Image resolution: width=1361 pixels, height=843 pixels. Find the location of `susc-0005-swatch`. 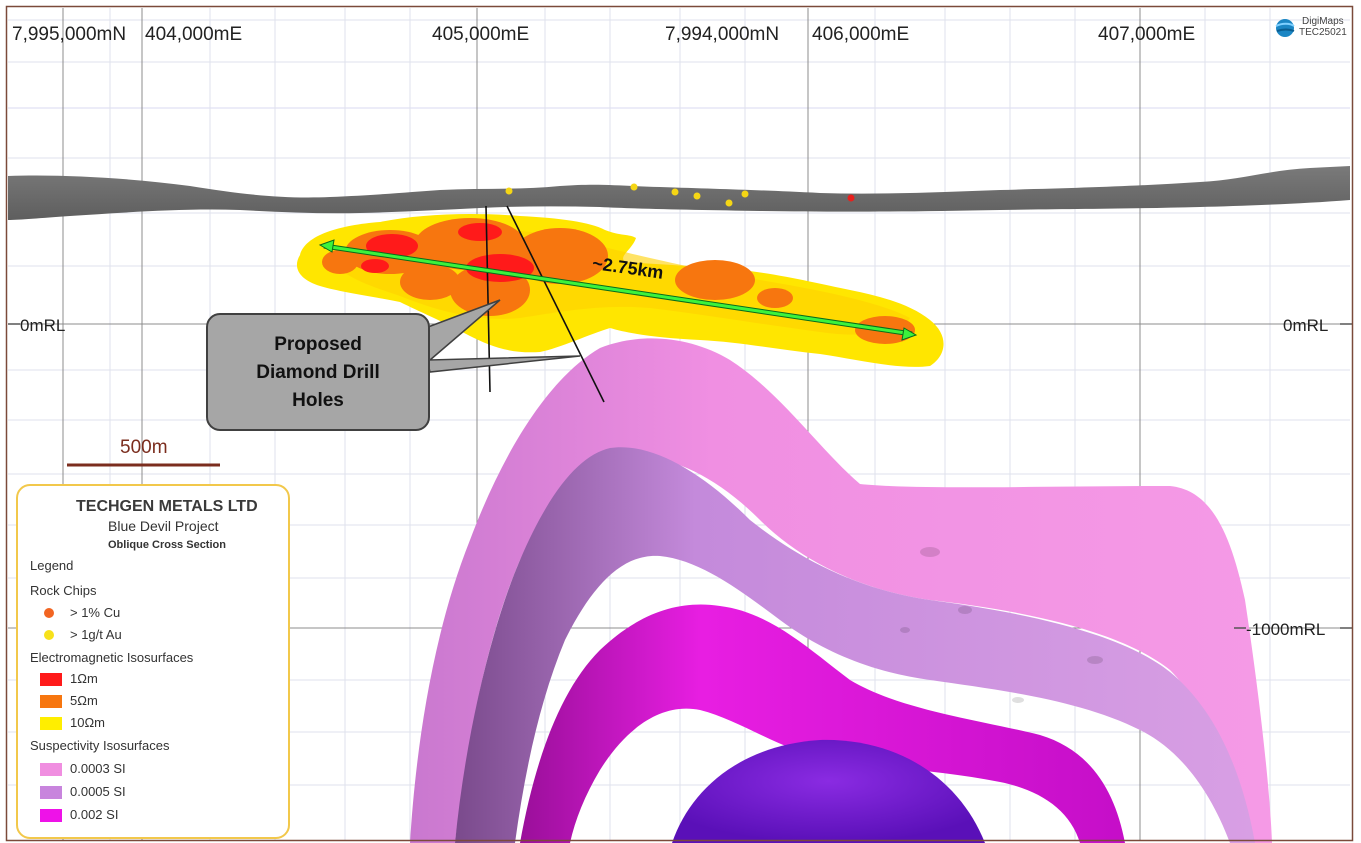

susc-0005-swatch is located at coordinates (51, 792).